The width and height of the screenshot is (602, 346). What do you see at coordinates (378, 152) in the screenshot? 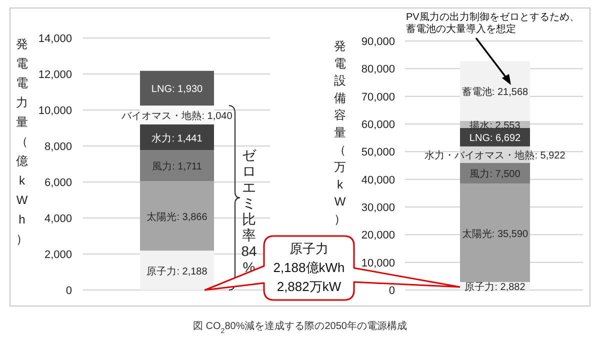
I see `y-tick-label: 50,000` at bounding box center [378, 152].